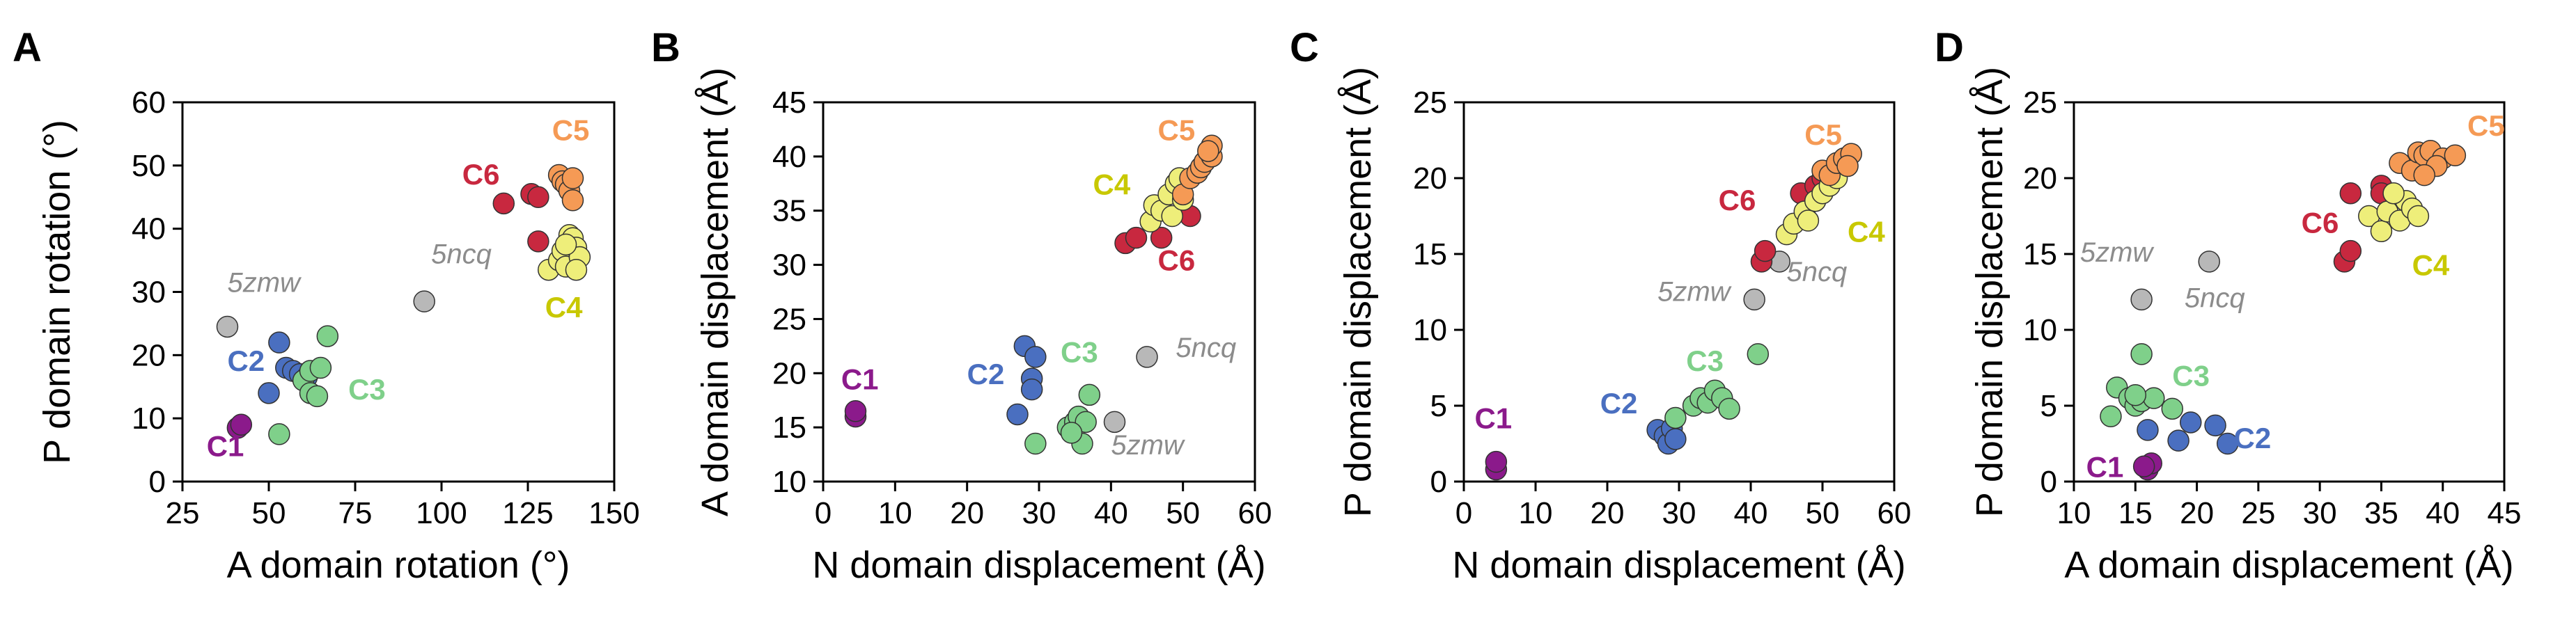 This screenshot has width=2576, height=627. Describe the element at coordinates (1608, 513) in the screenshot. I see `x-tick-label: 20` at that location.